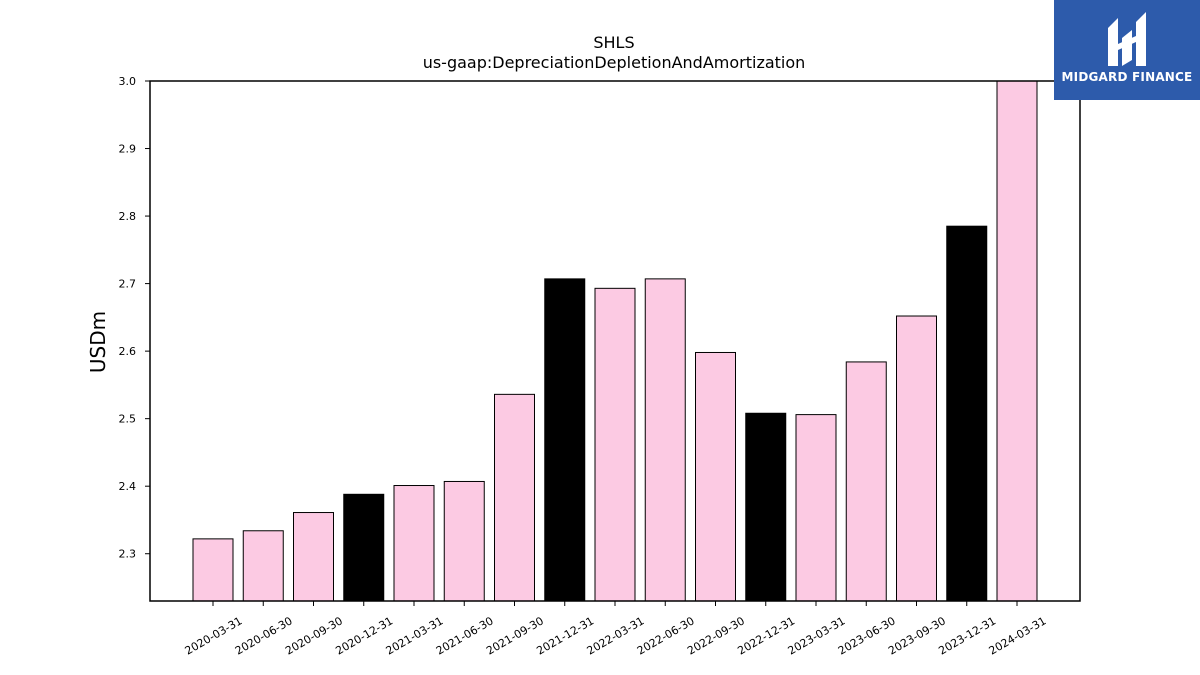 The width and height of the screenshot is (1200, 675). I want to click on x-tick-label: 2024-03-31, so click(1018, 635).